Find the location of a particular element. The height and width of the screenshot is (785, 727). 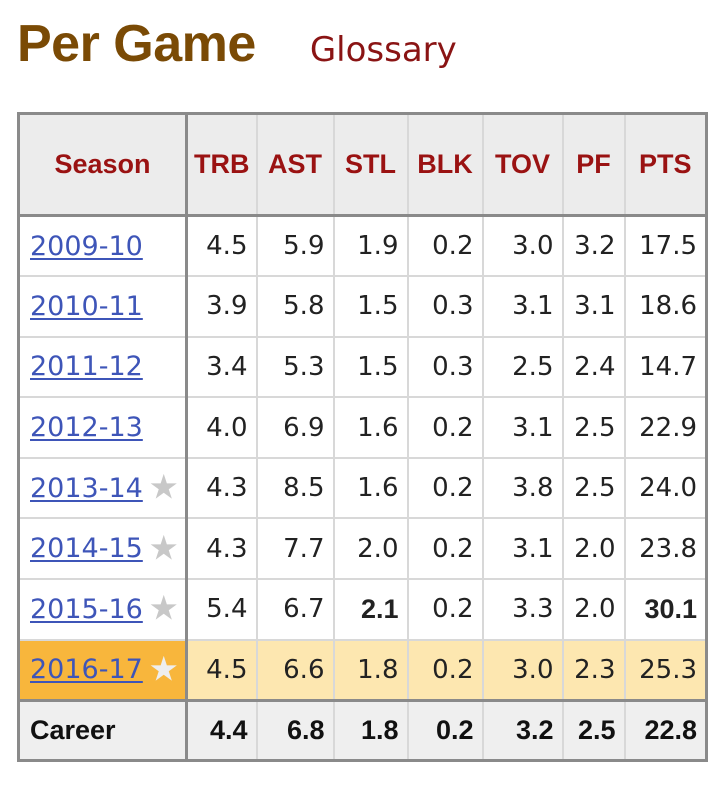

stat-trb: 3.9 is located at coordinates (221, 306).